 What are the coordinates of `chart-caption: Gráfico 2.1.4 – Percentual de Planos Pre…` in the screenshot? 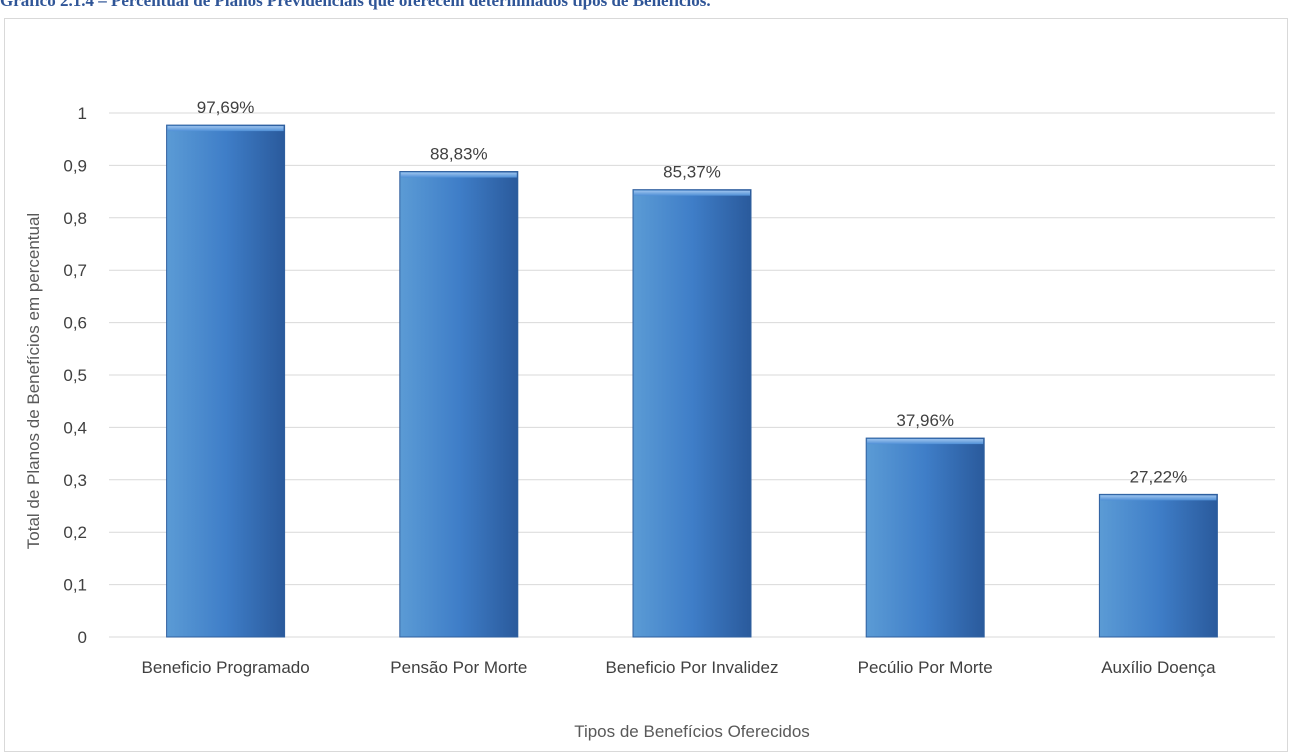 It's located at (355, 5).